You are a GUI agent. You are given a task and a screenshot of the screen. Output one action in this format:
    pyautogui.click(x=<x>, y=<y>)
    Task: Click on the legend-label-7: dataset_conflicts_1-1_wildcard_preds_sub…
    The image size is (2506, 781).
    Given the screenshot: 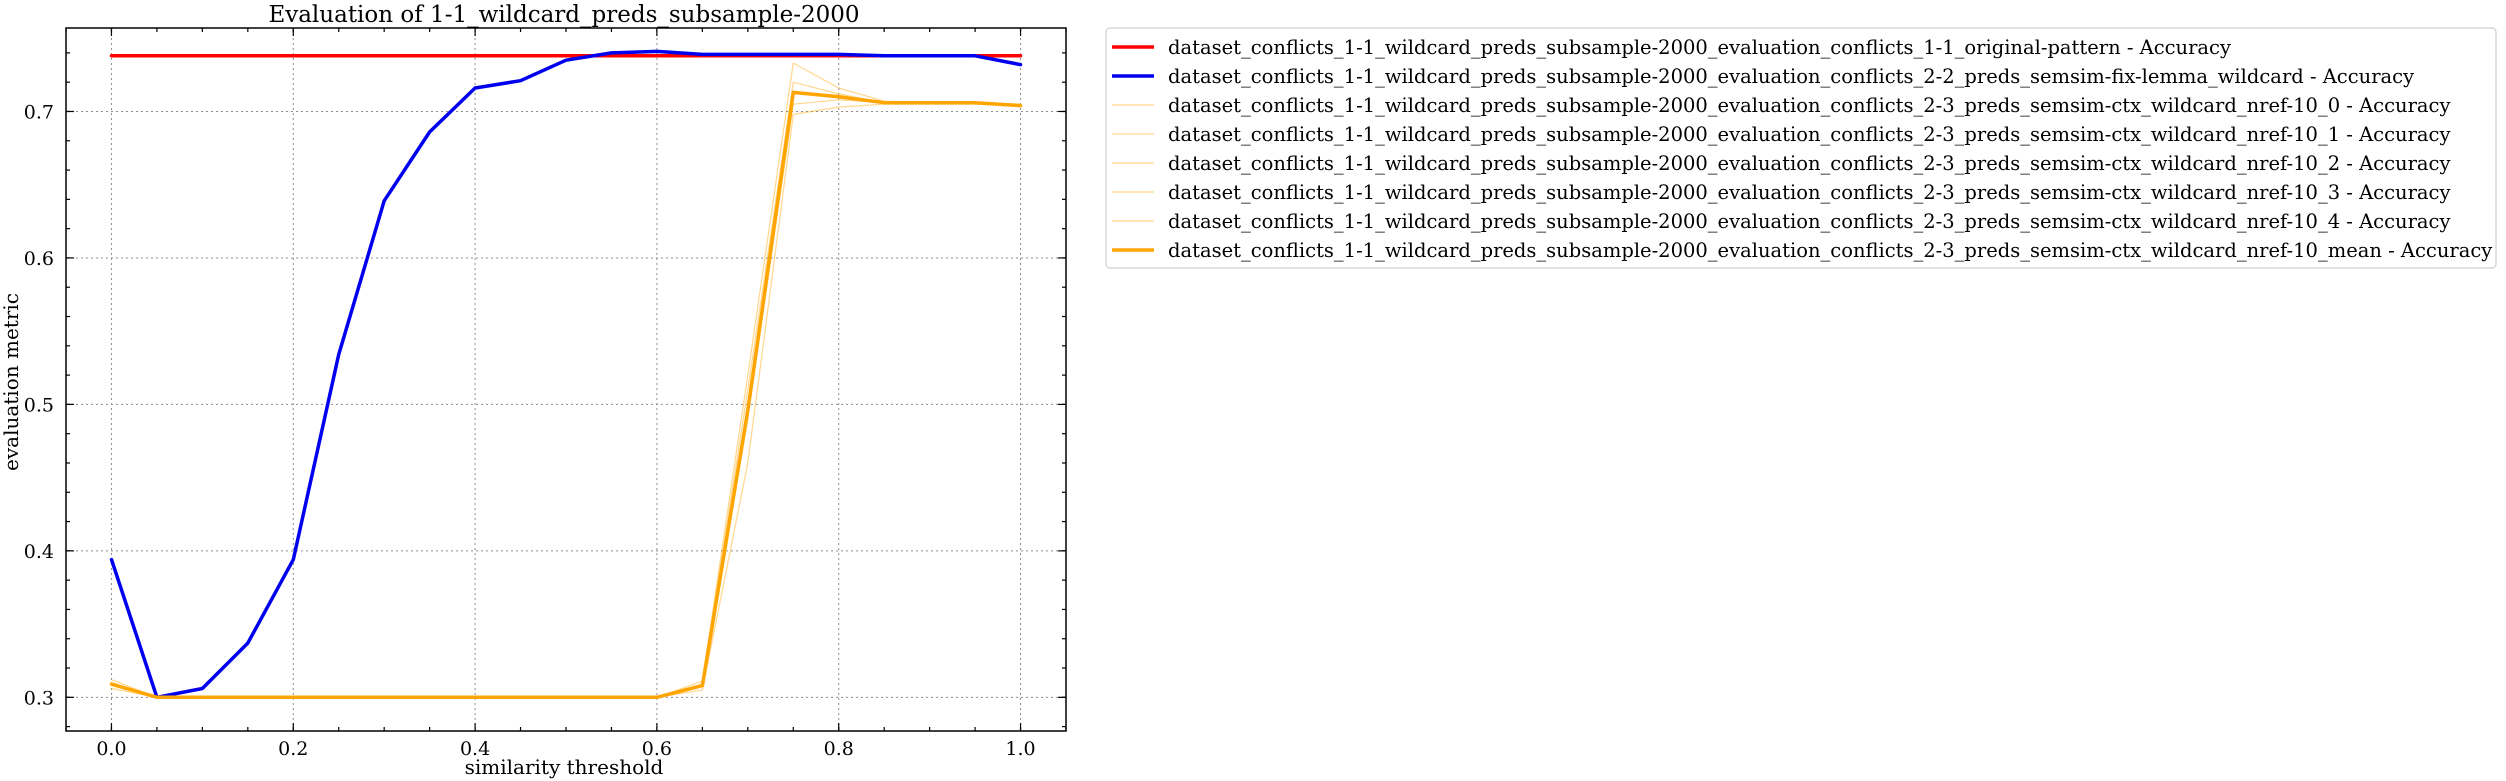 What is the action you would take?
    pyautogui.click(x=1830, y=250)
    